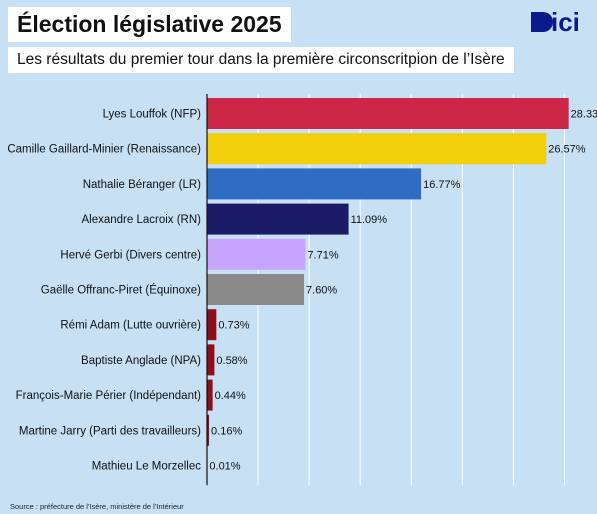 This screenshot has height=514, width=597. What do you see at coordinates (442, 185) in the screenshot?
I see `value-label: 16.77%` at bounding box center [442, 185].